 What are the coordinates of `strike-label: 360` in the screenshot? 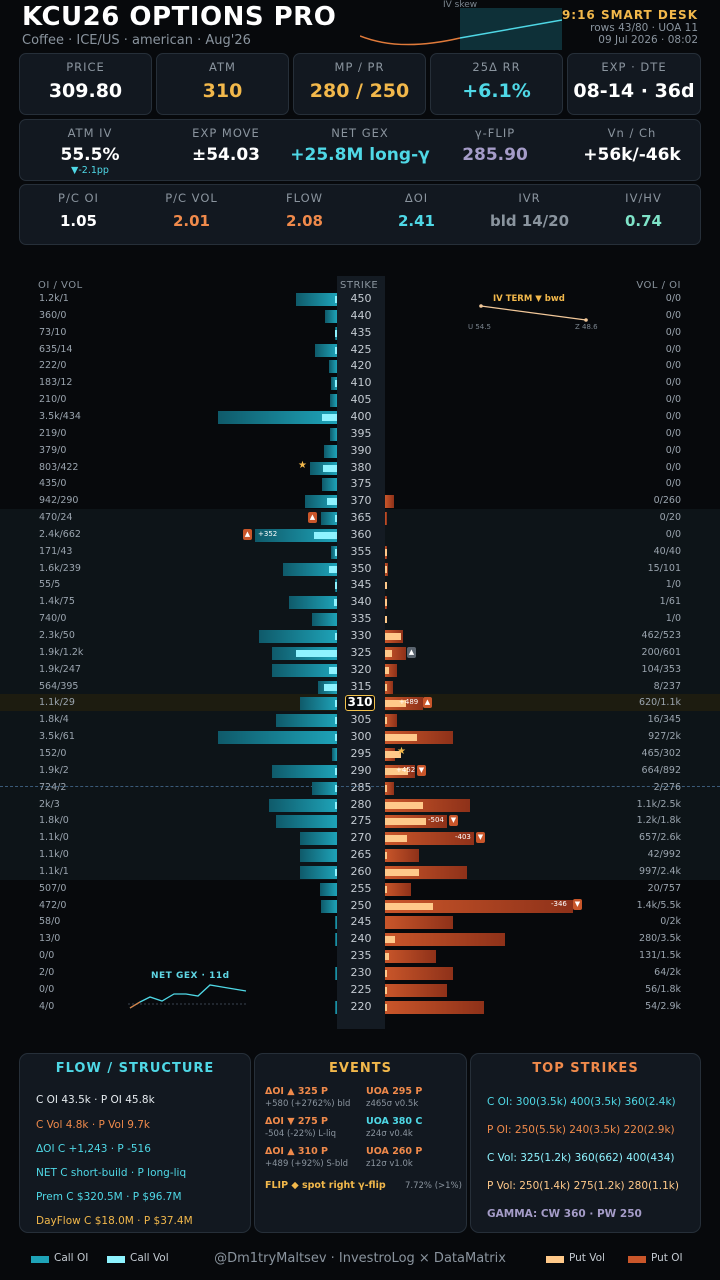 It's located at (361, 534).